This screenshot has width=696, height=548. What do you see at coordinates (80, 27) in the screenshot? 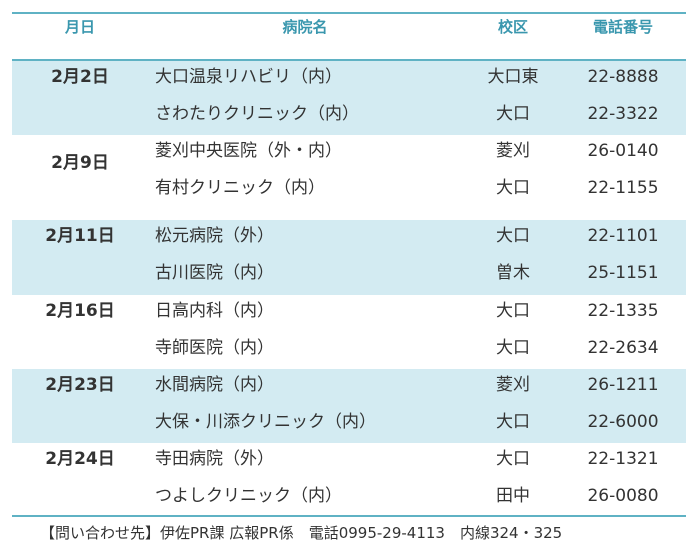
I see `header-date: 月日` at bounding box center [80, 27].